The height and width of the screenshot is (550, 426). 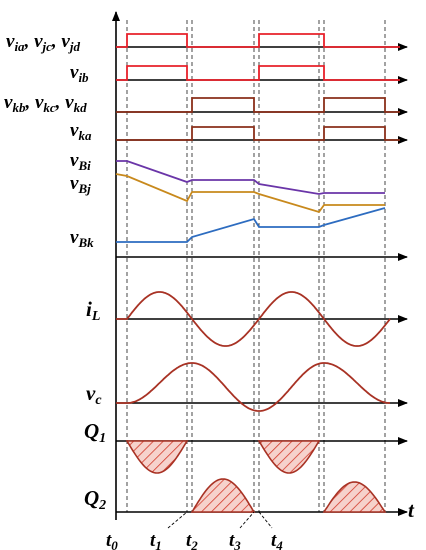 I want to click on label-vbj: vBj, so click(x=80, y=184).